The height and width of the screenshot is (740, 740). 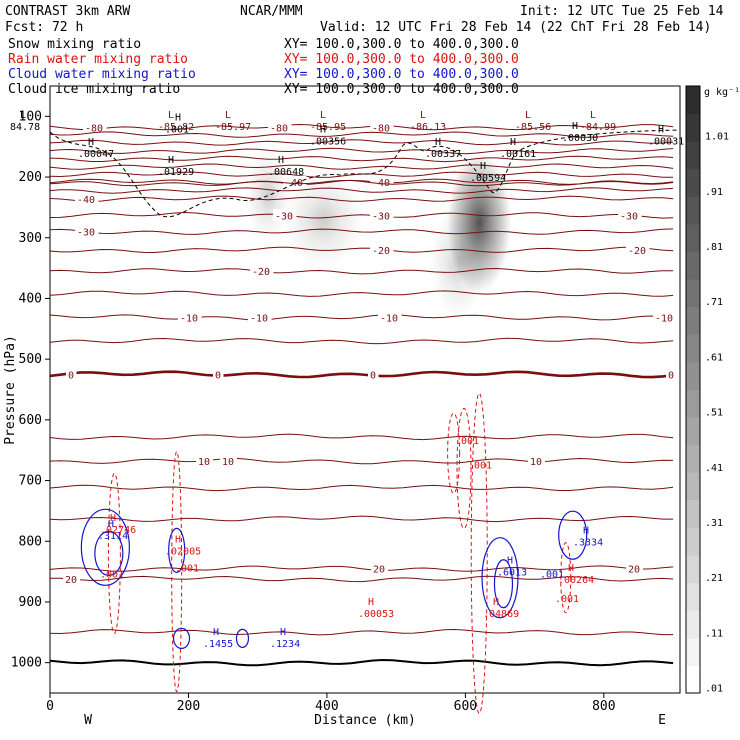 I want to click on temperature-contour-label: -10, so click(x=189, y=318).